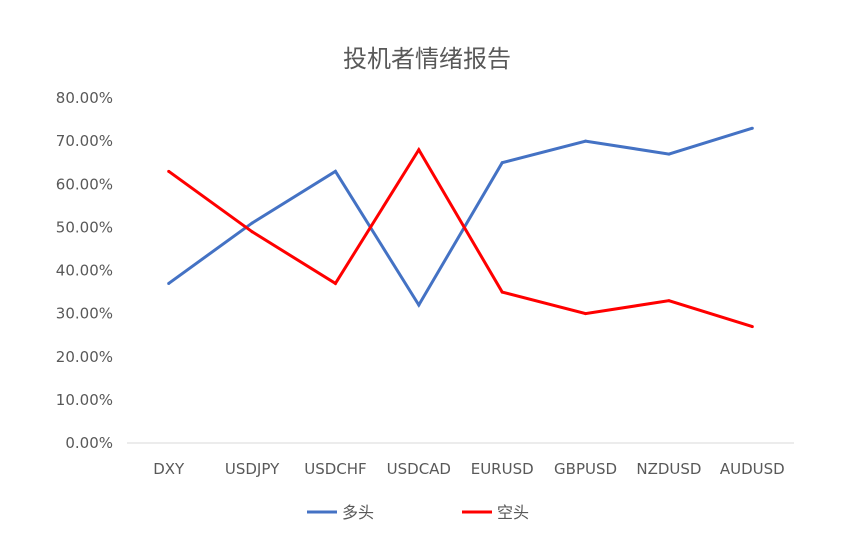  Describe the element at coordinates (84, 271) in the screenshot. I see `y-tick-label: 40.00%` at that location.